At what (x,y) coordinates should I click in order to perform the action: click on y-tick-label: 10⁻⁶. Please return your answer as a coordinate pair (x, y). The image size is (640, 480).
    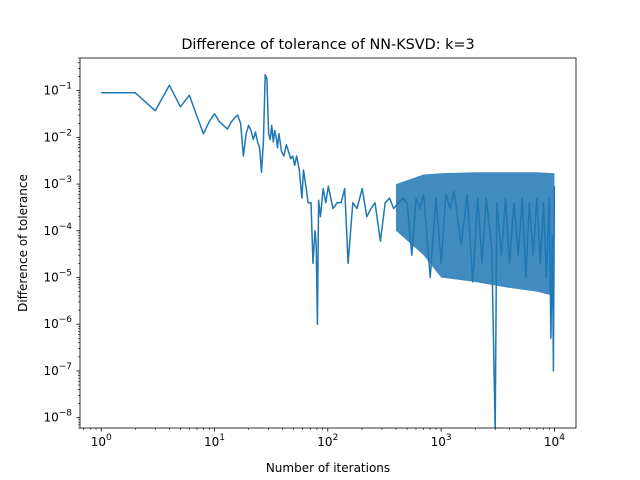
    Looking at the image, I should click on (57, 323).